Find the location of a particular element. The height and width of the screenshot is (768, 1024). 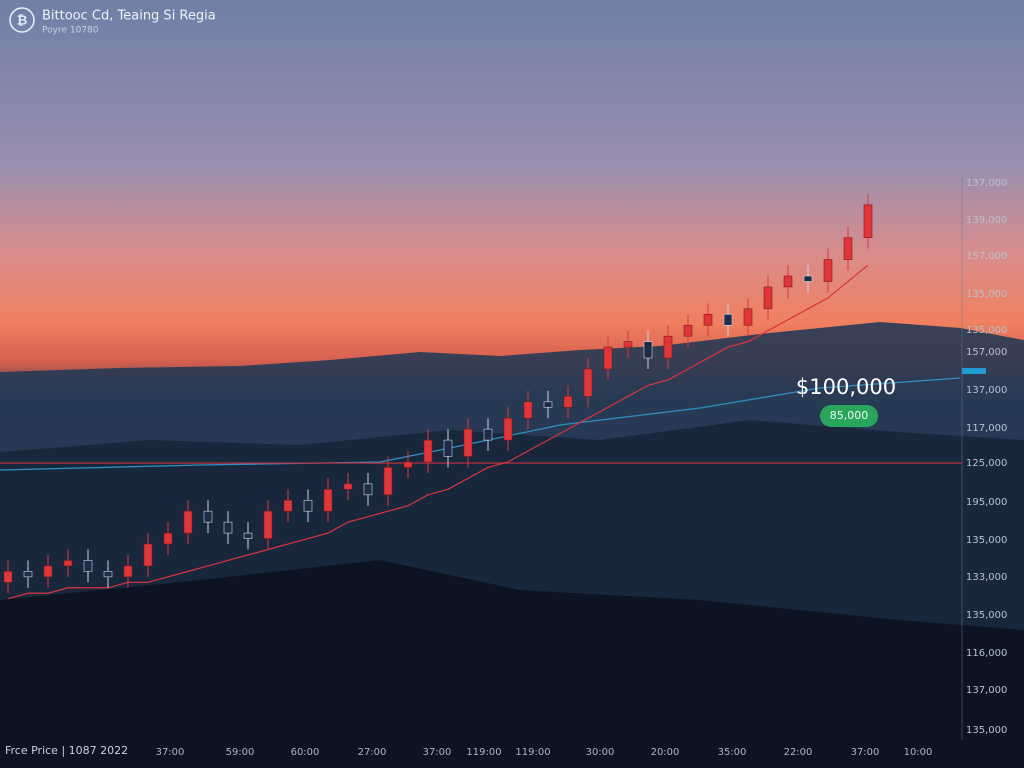

x-tick-label: 27:00 is located at coordinates (372, 752).